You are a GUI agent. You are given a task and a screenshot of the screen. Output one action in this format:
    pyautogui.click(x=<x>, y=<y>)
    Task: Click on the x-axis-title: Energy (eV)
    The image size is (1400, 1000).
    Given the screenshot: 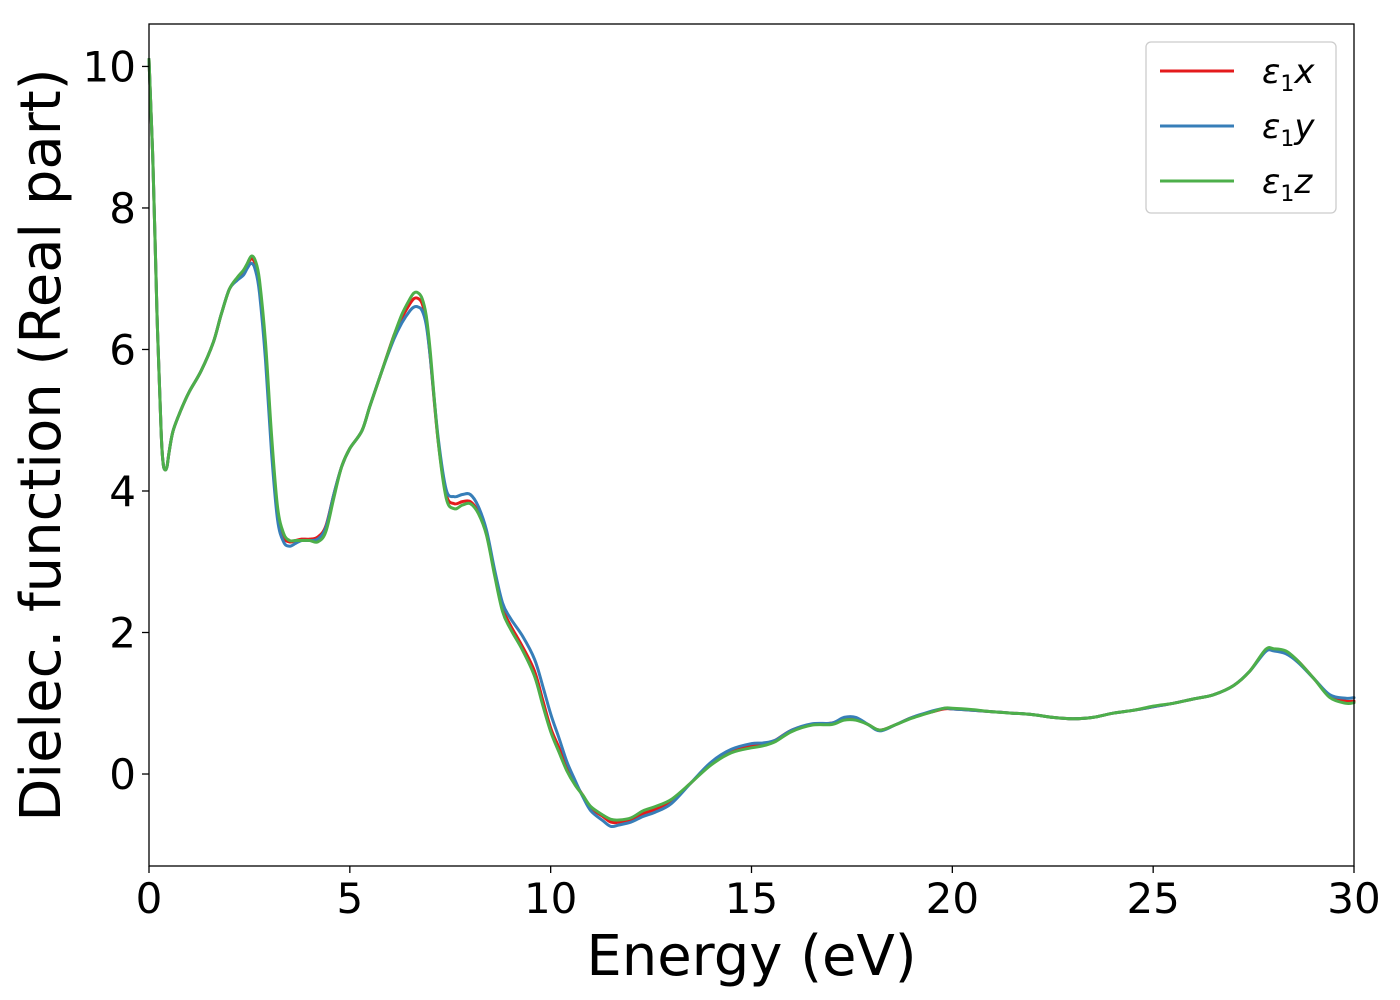 What is the action you would take?
    pyautogui.click(x=751, y=956)
    